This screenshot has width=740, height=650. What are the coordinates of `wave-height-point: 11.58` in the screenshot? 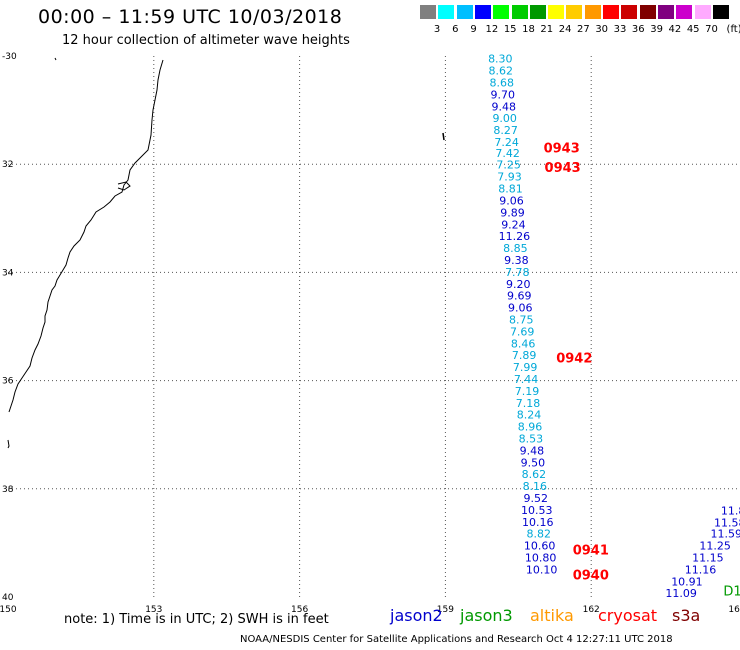 It's located at (727, 522).